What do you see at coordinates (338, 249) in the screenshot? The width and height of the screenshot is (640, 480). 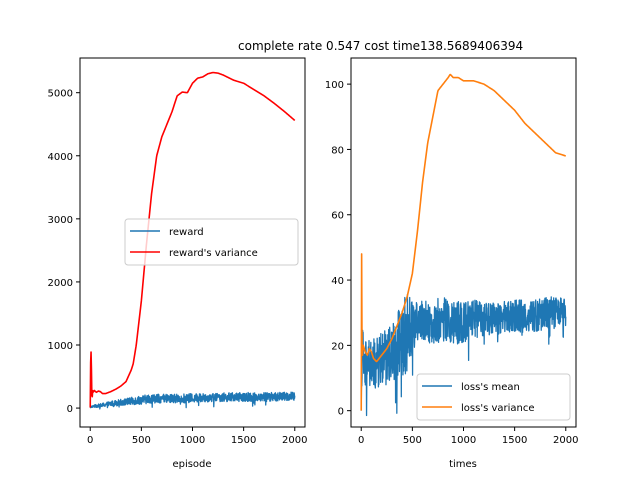 I see `right-y-axis-ticks: 0 20 40 60 80 100` at bounding box center [338, 249].